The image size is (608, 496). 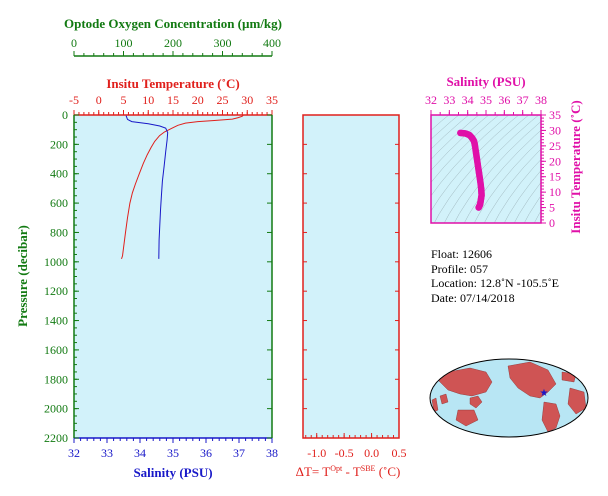 I want to click on ts-salinity-tick-label: 32, so click(x=431, y=100).